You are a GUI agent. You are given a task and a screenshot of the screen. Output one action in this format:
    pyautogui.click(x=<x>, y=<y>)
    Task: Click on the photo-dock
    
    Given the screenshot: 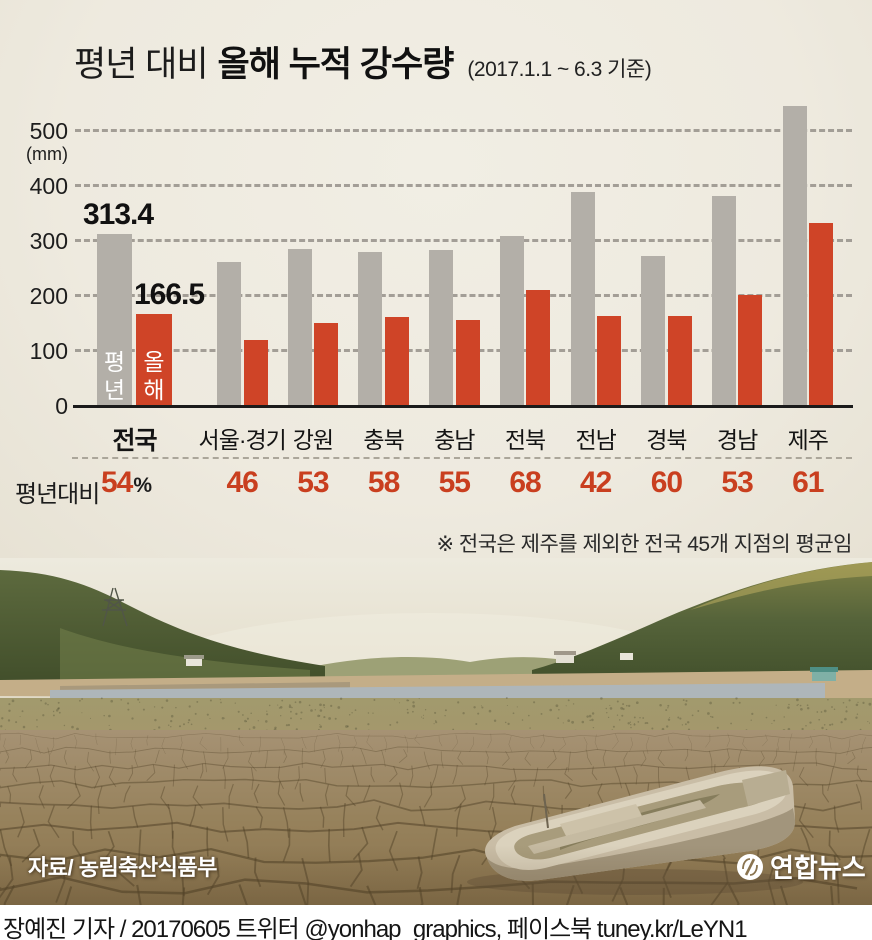 What is the action you would take?
    pyautogui.click(x=824, y=674)
    